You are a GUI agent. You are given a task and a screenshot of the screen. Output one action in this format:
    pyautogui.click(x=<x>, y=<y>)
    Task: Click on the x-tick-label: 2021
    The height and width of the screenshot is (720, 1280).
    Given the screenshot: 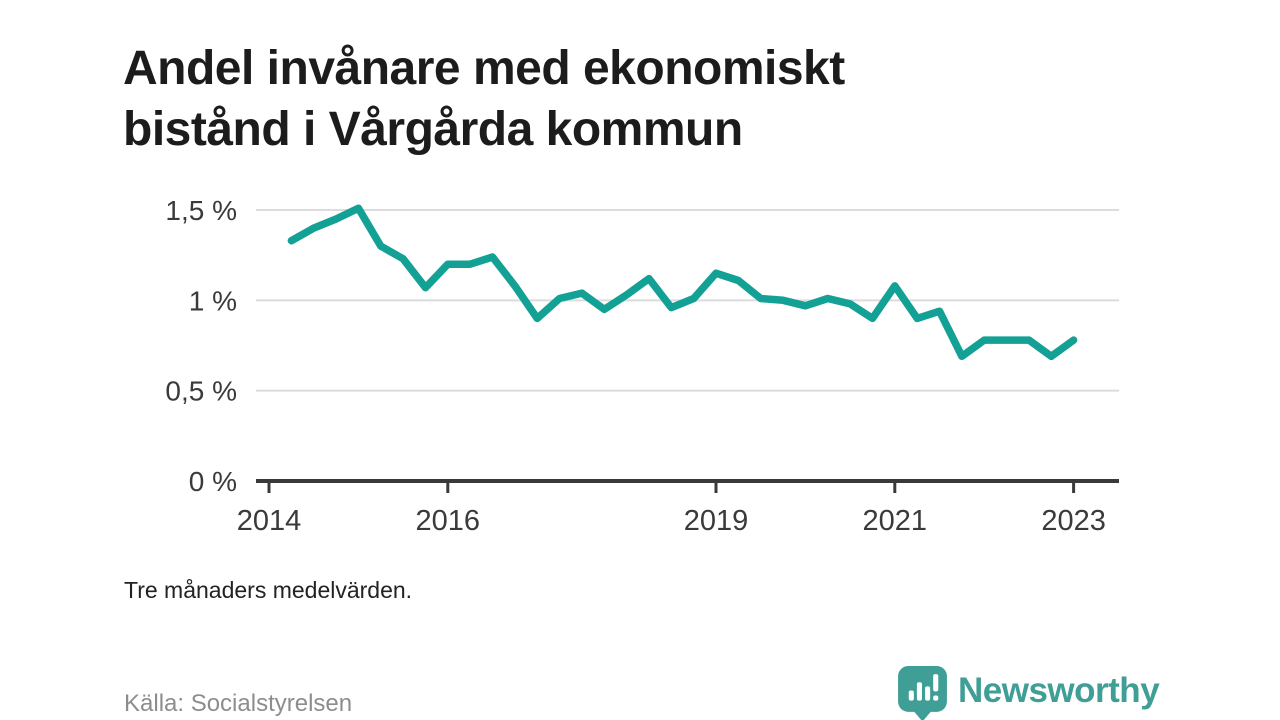 What is the action you would take?
    pyautogui.click(x=895, y=521)
    